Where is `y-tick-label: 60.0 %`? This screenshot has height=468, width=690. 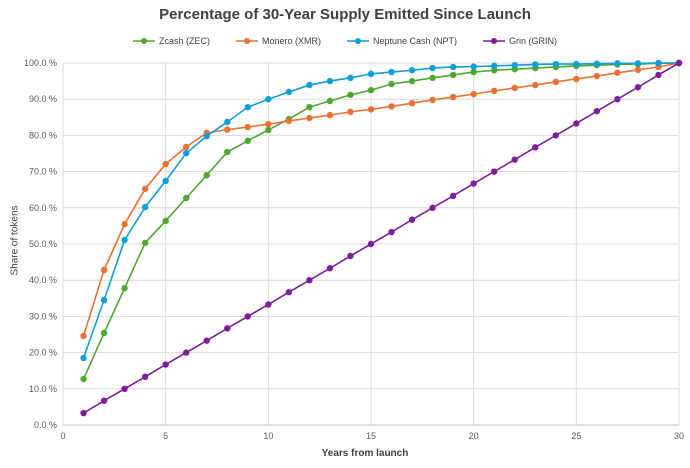 y-tick-label: 60.0 % is located at coordinates (43, 208).